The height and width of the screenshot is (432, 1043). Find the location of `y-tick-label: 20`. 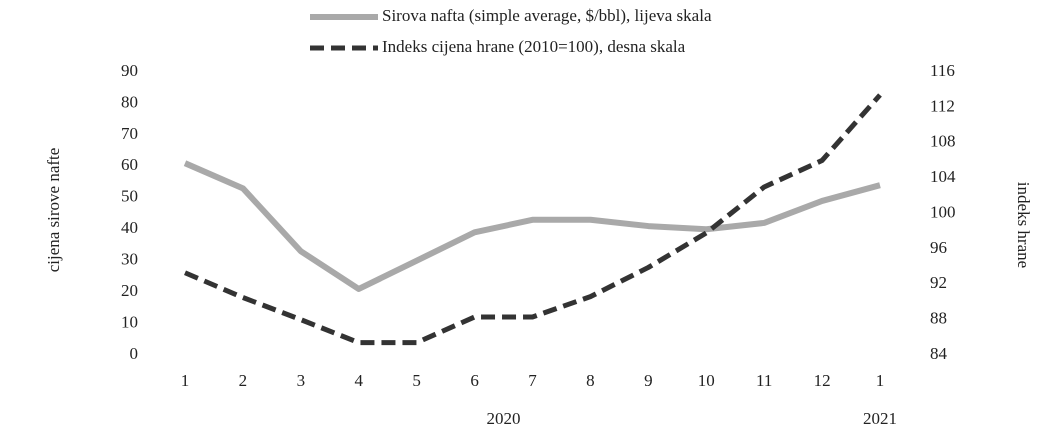

y-tick-label: 20 is located at coordinates (129, 290).